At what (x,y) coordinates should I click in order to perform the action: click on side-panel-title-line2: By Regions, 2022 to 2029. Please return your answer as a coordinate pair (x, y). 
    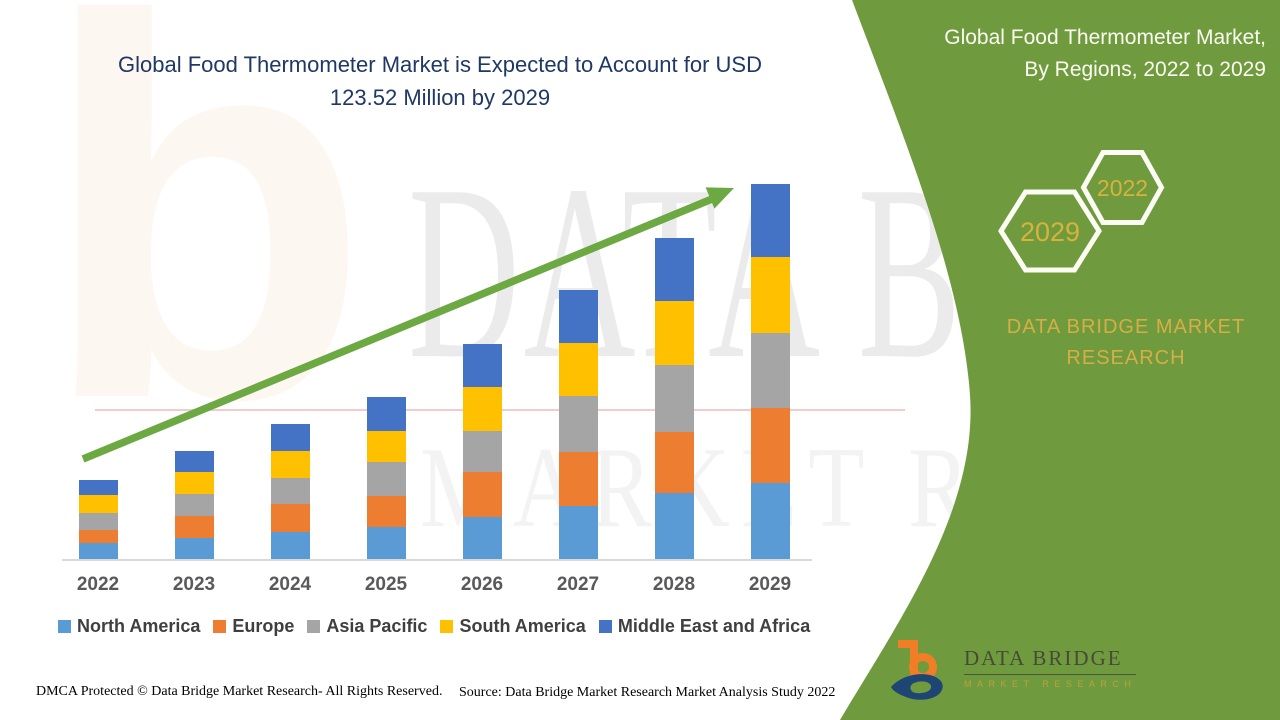
    Looking at the image, I should click on (1145, 69).